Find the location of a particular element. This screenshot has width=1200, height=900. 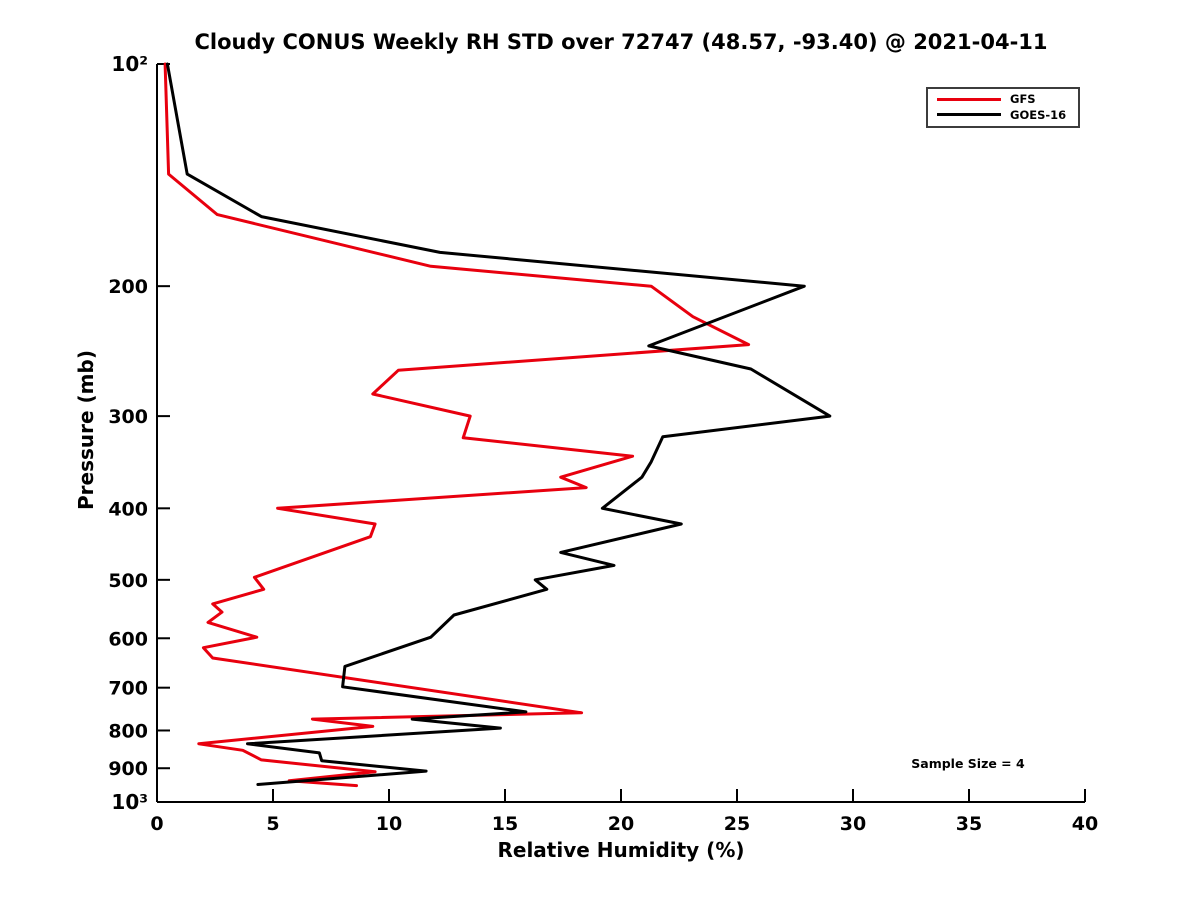

x-tick-label: 0 is located at coordinates (156, 824).